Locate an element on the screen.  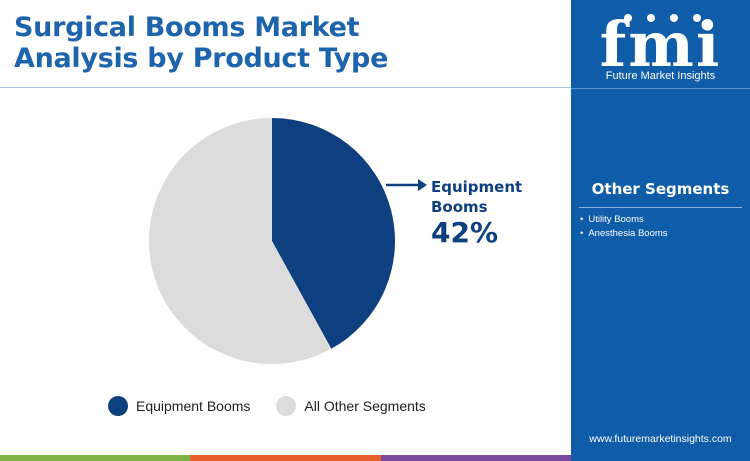
bar-segment-green is located at coordinates (95, 458).